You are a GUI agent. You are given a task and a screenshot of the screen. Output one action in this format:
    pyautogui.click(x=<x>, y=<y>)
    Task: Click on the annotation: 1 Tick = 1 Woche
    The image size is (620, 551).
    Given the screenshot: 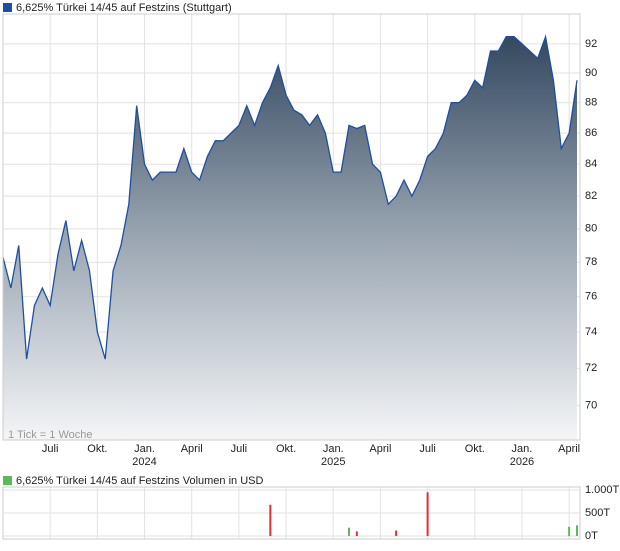 What is the action you would take?
    pyautogui.click(x=50, y=435)
    